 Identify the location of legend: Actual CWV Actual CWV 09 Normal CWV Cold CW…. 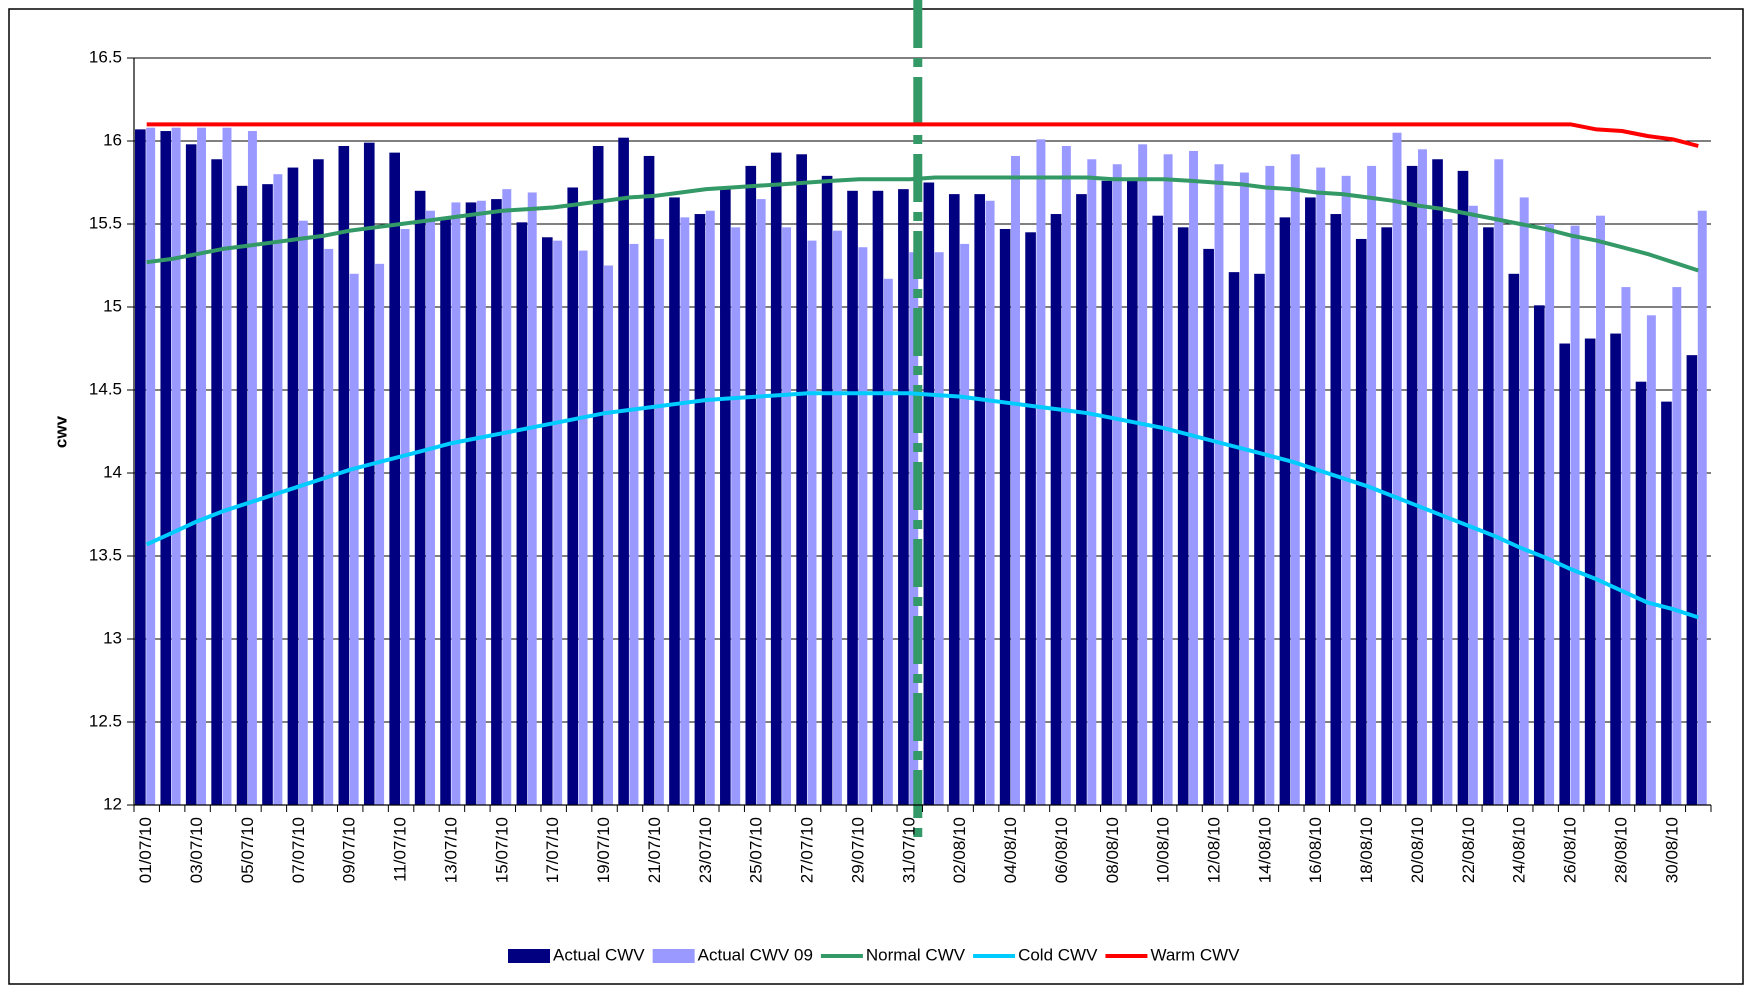
(874, 954).